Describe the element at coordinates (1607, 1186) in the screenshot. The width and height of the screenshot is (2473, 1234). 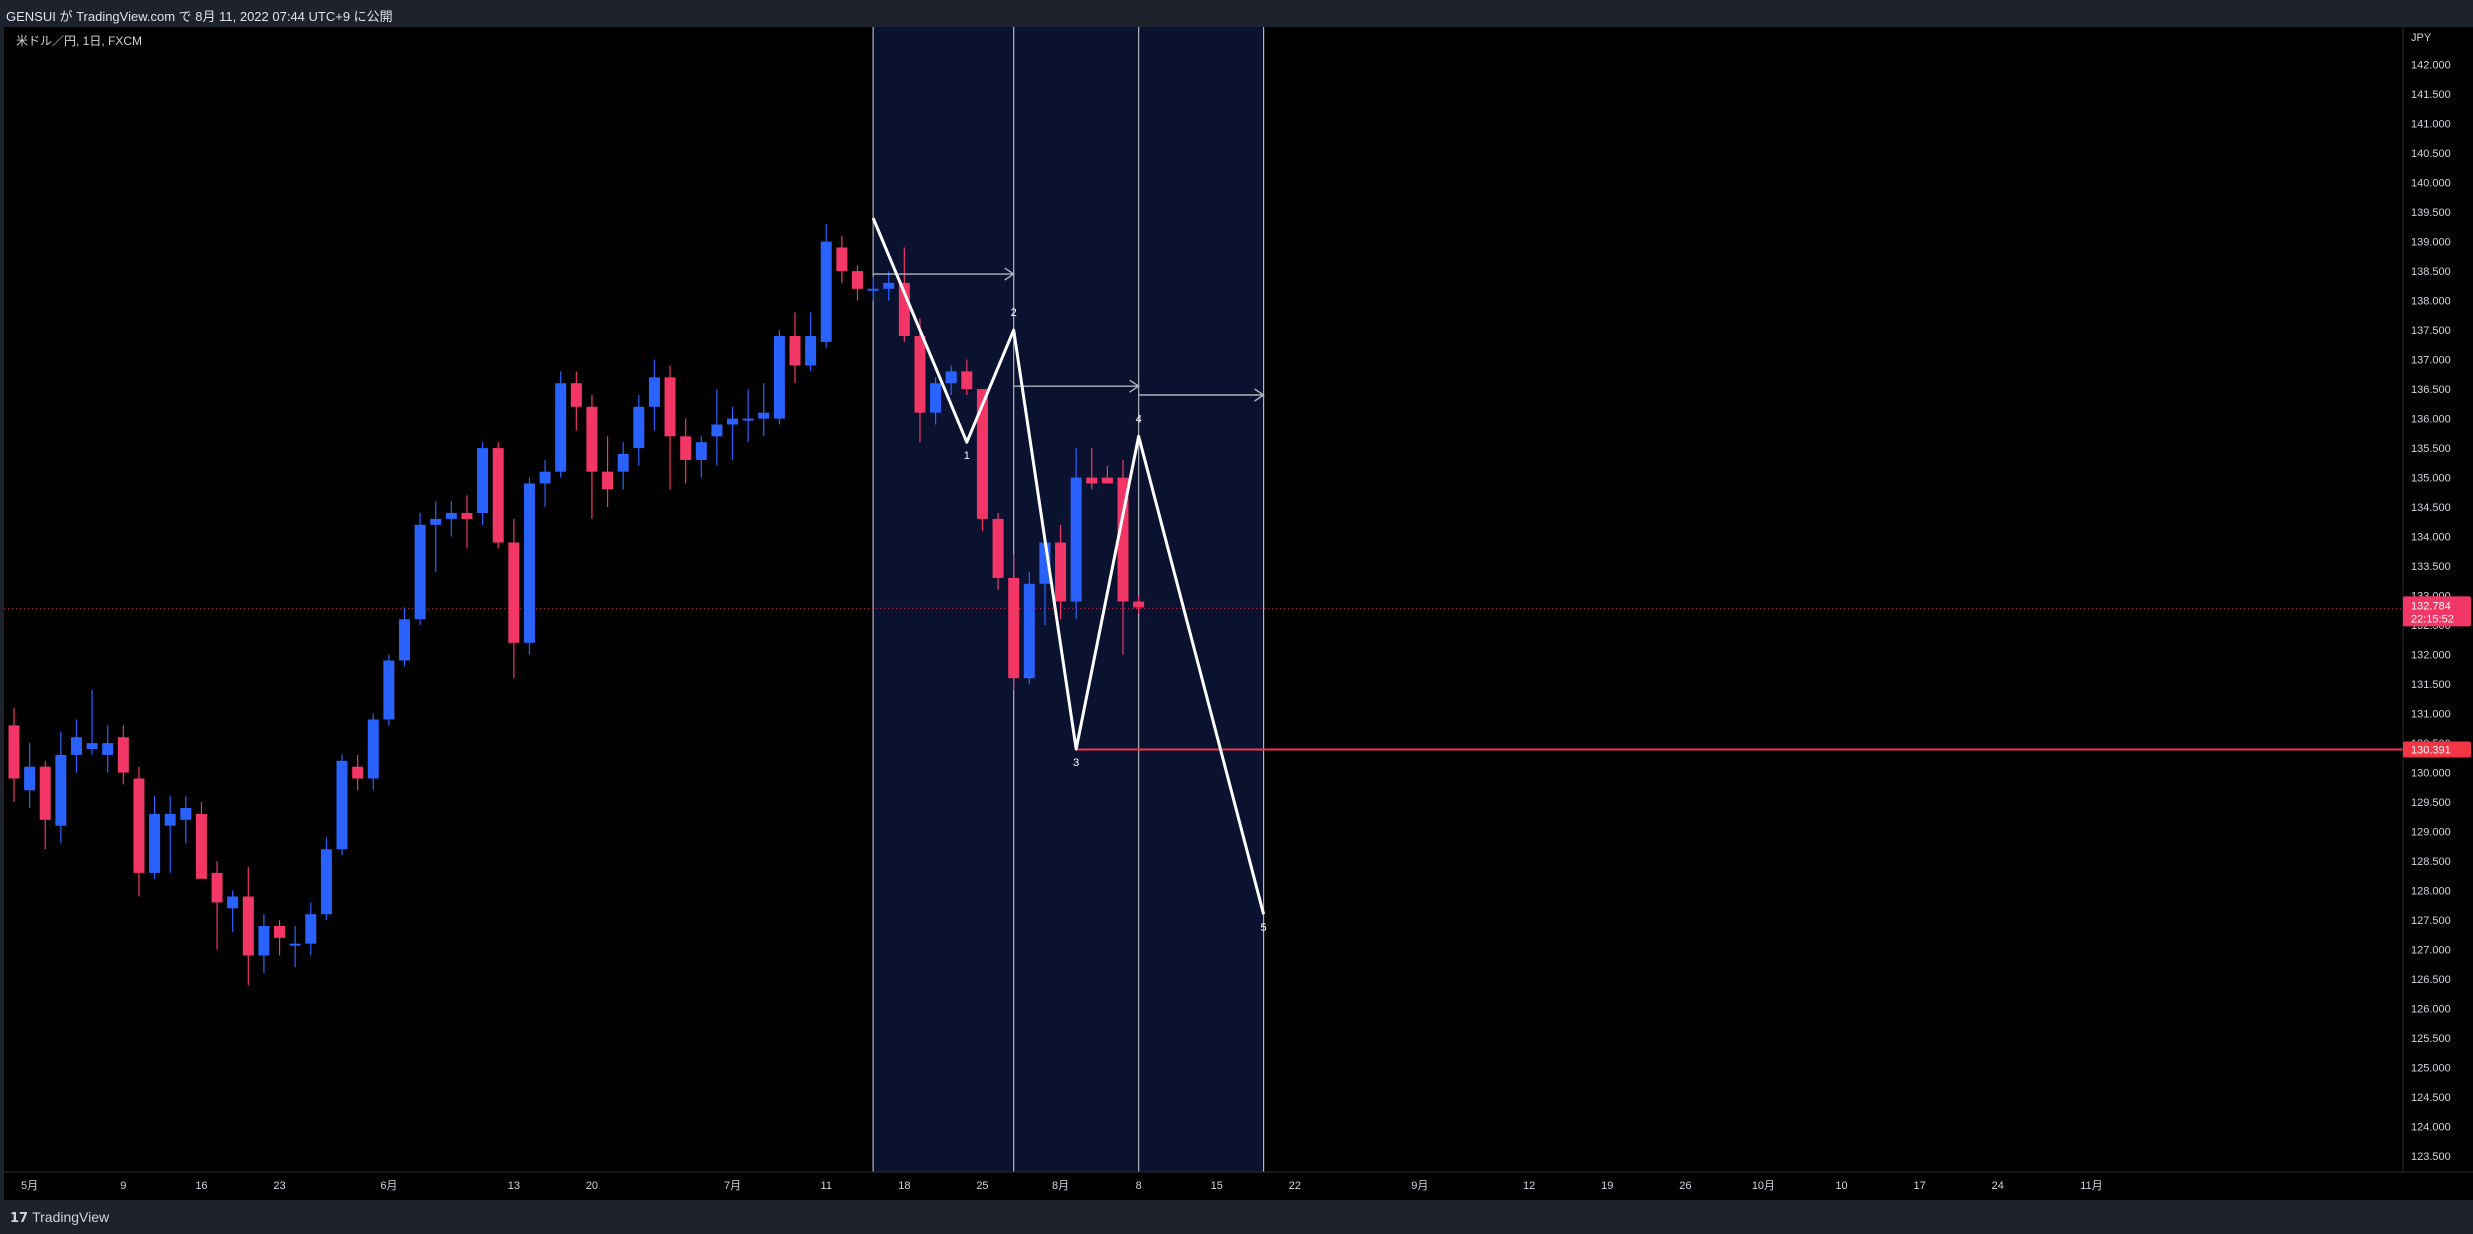
I see `x-tick-label: 19` at that location.